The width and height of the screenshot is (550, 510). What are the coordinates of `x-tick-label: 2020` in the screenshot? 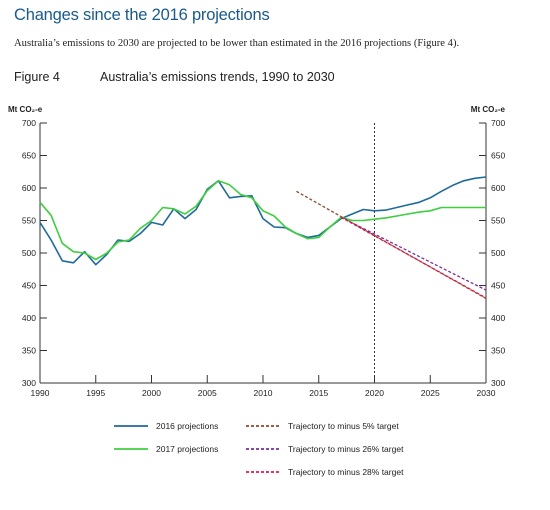 It's located at (374, 393).